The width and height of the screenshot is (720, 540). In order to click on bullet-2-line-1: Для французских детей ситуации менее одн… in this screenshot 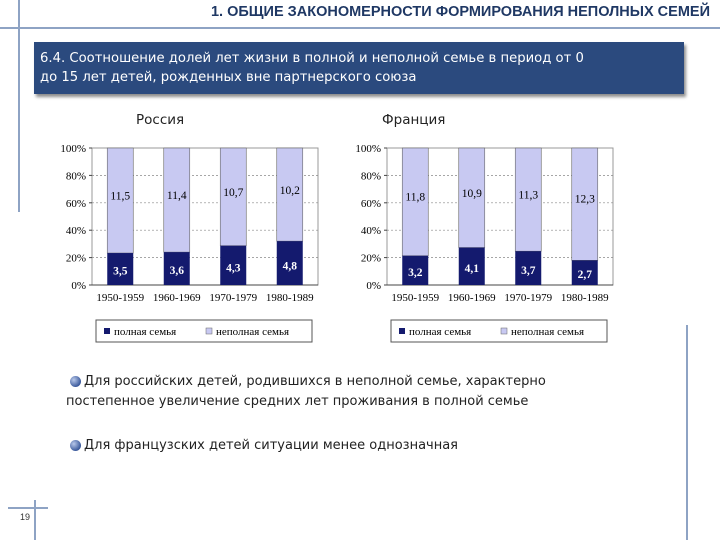, I will do `click(271, 445)`.